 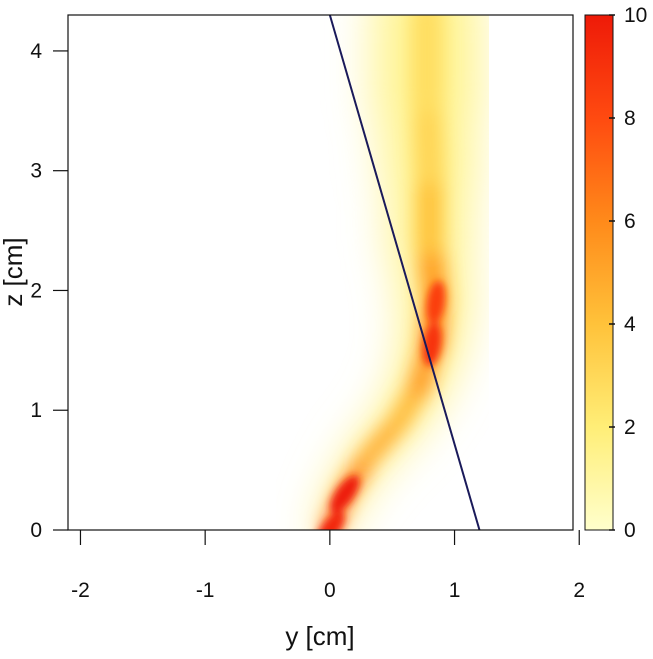 What do you see at coordinates (205, 590) in the screenshot?
I see `x-tick-label: -1` at bounding box center [205, 590].